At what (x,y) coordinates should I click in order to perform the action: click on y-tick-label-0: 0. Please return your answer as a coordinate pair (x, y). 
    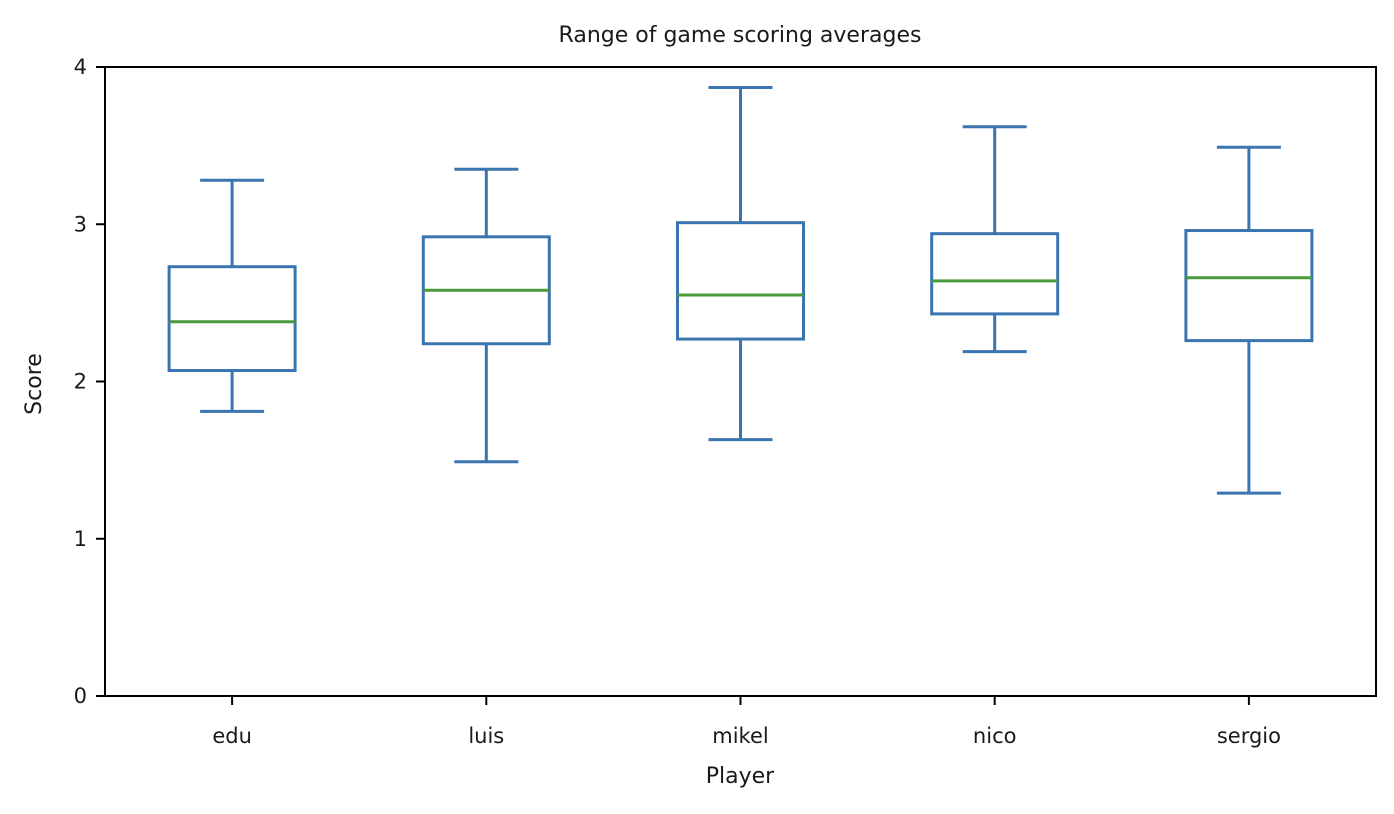
    Looking at the image, I should click on (80, 696).